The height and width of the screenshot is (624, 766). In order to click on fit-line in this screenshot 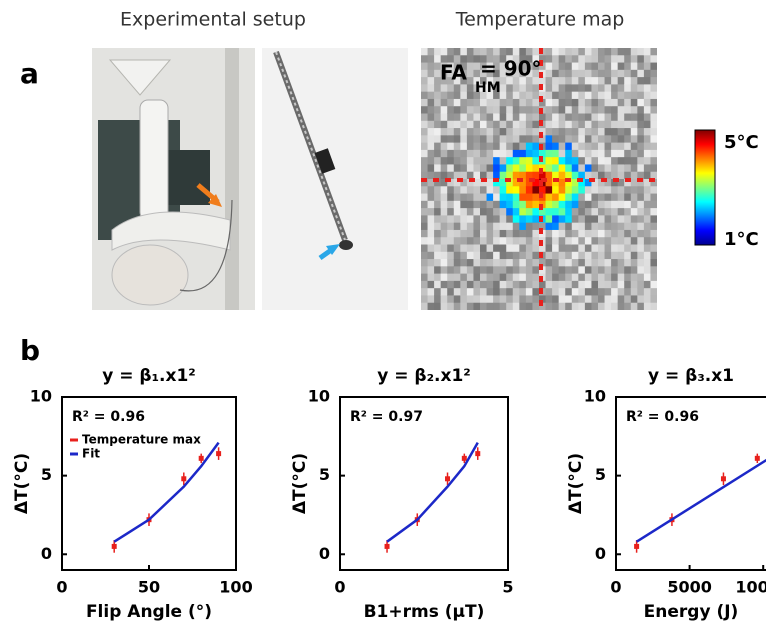, I will do `click(700, 500)`.